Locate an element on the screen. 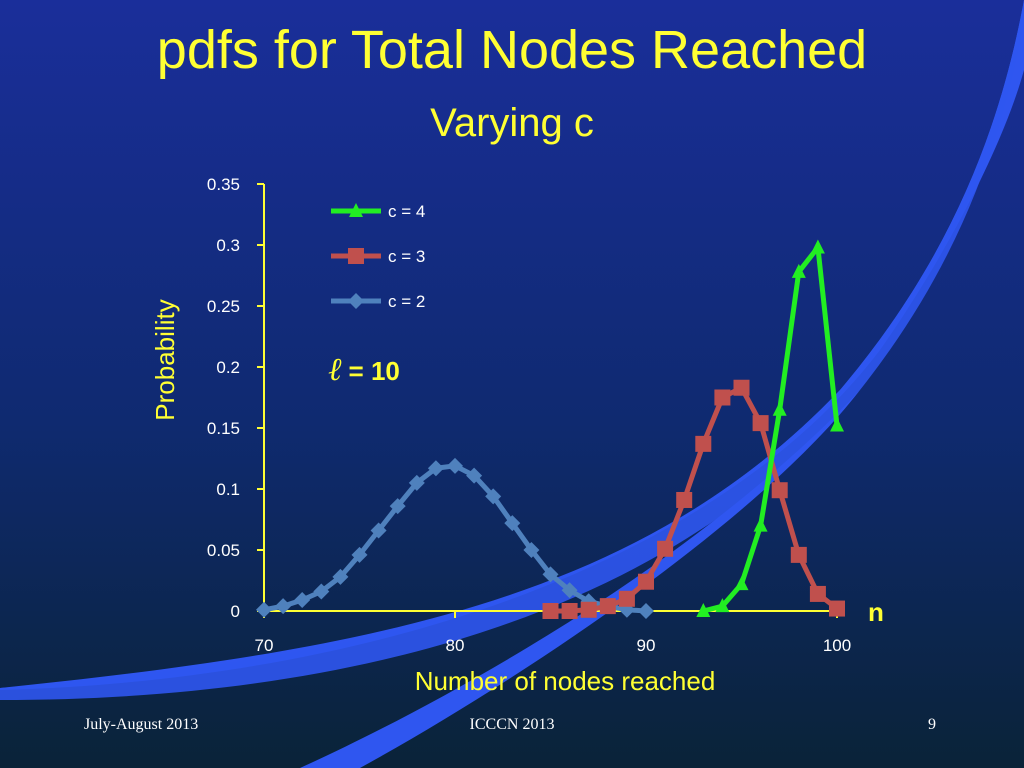 The height and width of the screenshot is (768, 1024). x-tick-label: 90 is located at coordinates (646, 645).